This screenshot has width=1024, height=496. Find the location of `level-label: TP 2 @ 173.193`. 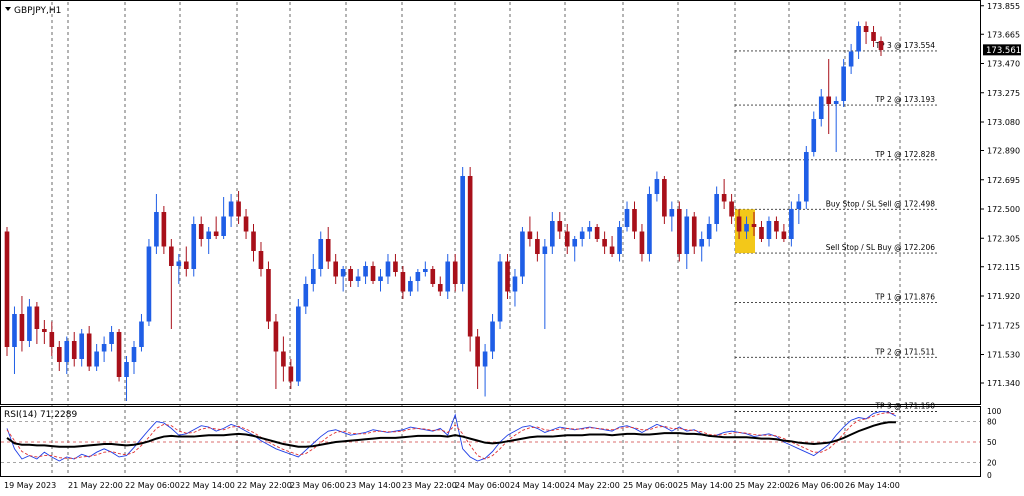

level-label: TP 2 @ 173.193 is located at coordinates (904, 99).